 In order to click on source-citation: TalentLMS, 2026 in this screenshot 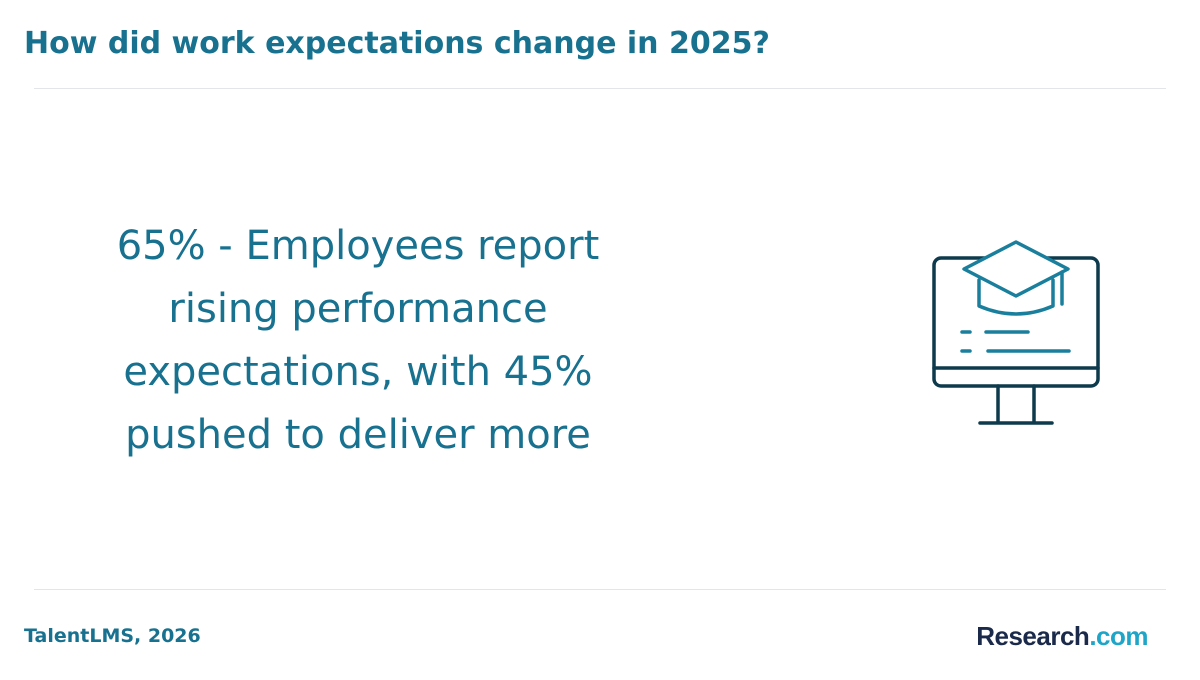, I will do `click(112, 636)`.